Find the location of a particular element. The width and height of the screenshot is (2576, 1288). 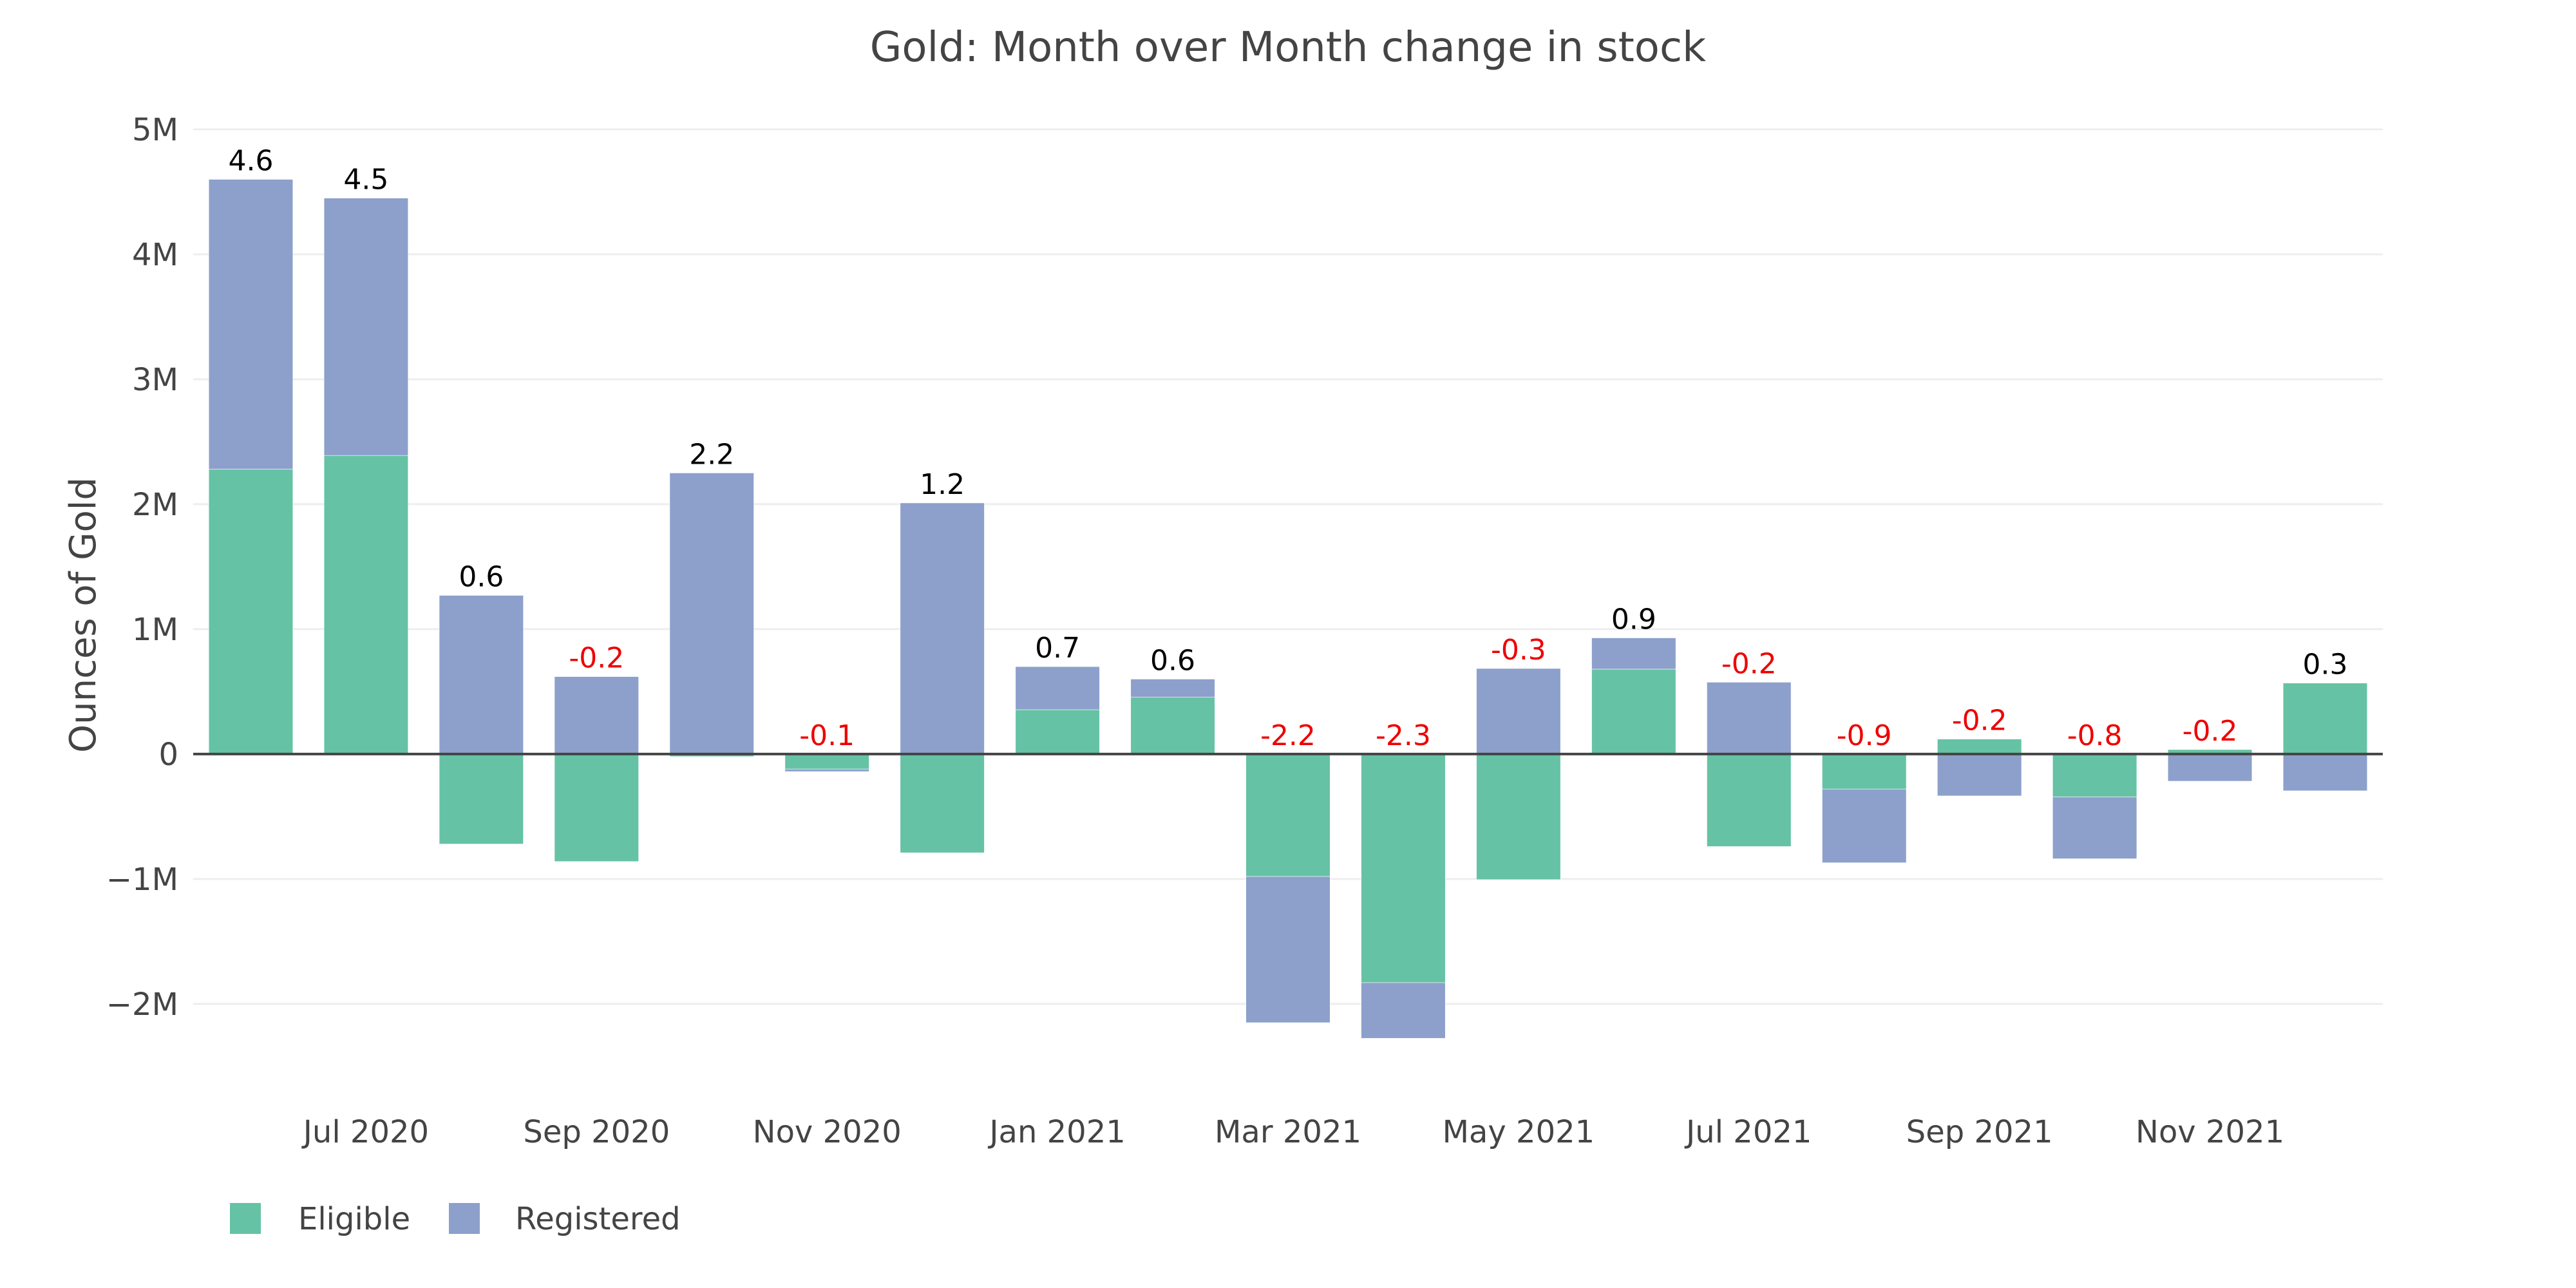

bar-total-label: 4.5 is located at coordinates (366, 180).